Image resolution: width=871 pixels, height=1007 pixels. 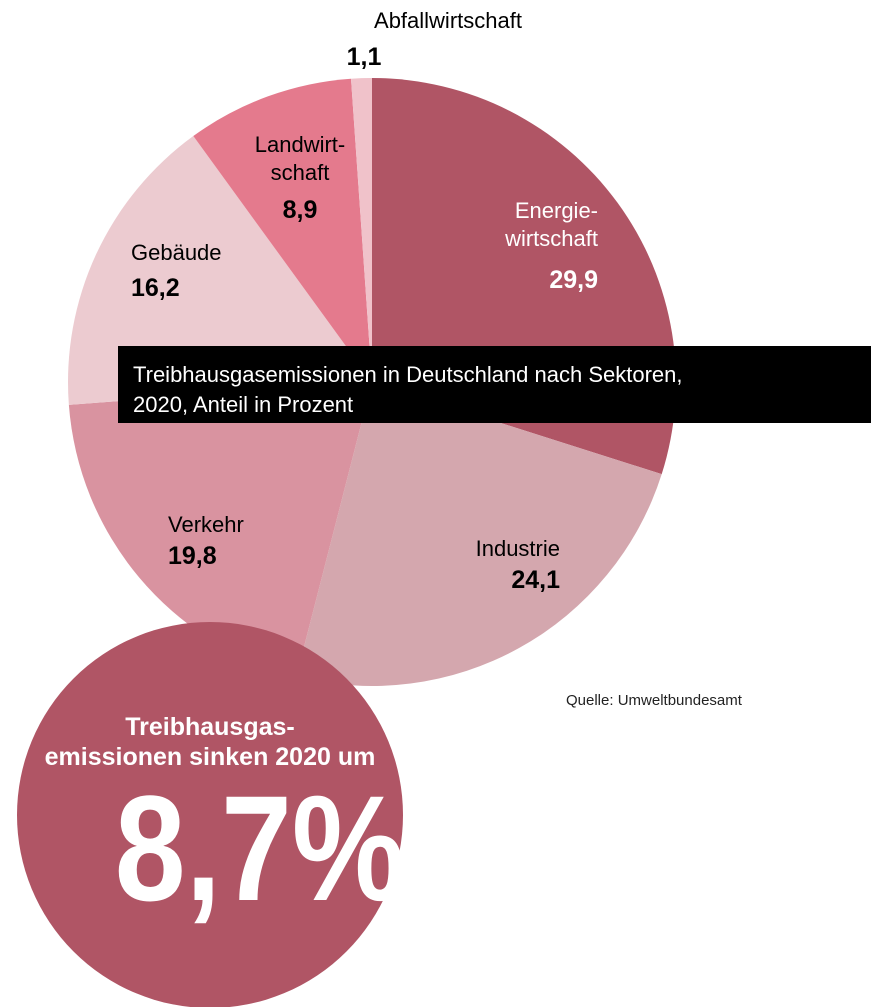 I want to click on callout-headline: 8,7%, so click(x=260, y=848).